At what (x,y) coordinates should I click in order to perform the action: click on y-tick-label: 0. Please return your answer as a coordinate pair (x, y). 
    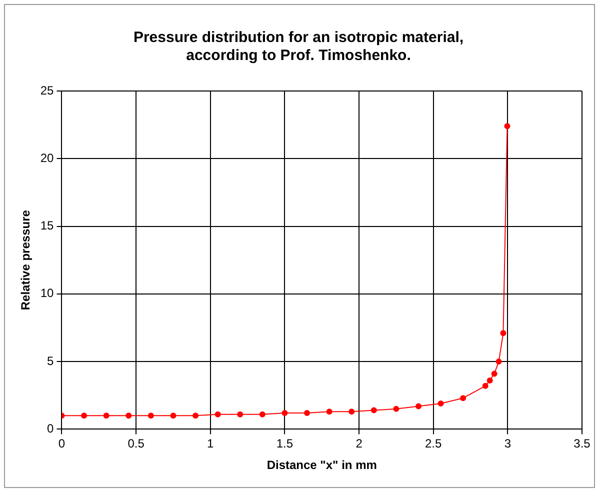
    Looking at the image, I should click on (50, 429).